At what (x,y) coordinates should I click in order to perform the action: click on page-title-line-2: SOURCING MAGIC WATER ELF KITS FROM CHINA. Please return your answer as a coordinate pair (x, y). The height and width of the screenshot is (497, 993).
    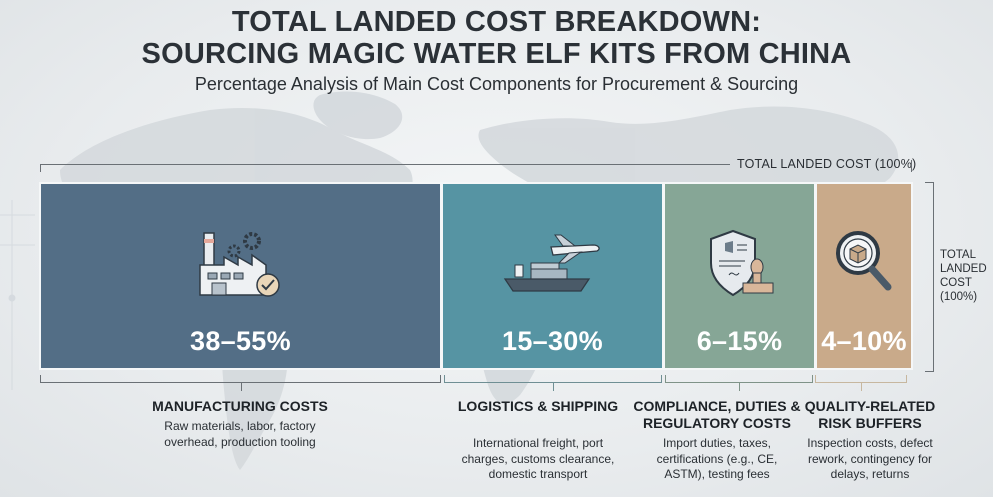
    Looking at the image, I should click on (496, 54).